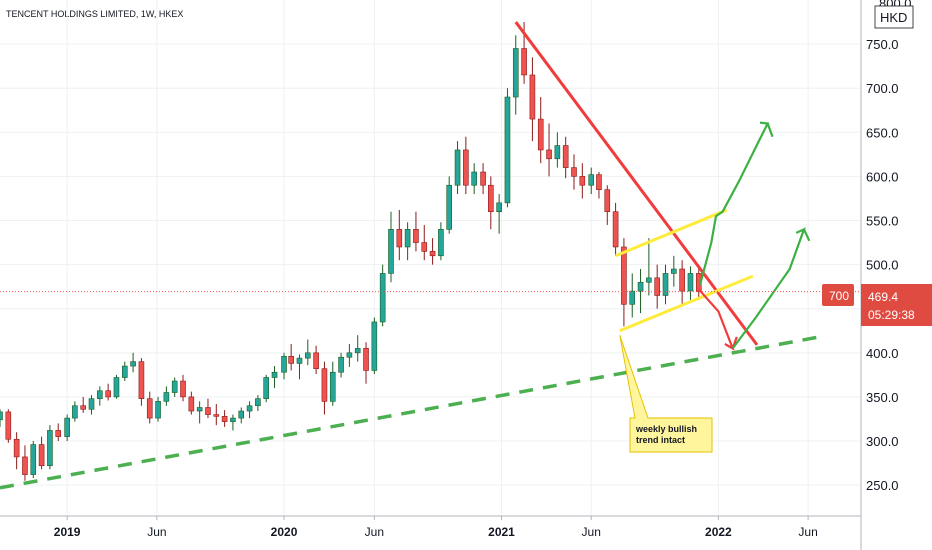 The height and width of the screenshot is (550, 932). I want to click on y-tick-label: 500.0, so click(882, 265).